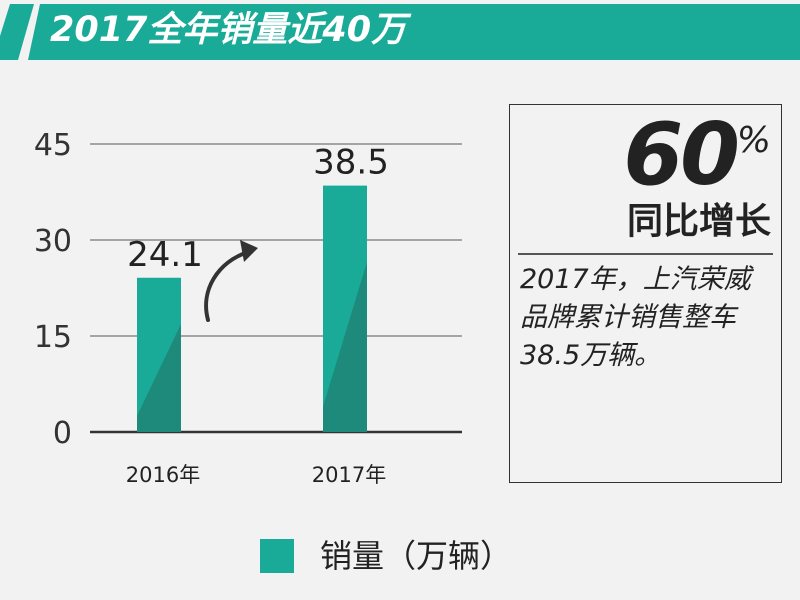 Image resolution: width=800 pixels, height=600 pixels. Describe the element at coordinates (53, 289) in the screenshot. I see `y-axis-ticks: 0 15 30 45` at that location.